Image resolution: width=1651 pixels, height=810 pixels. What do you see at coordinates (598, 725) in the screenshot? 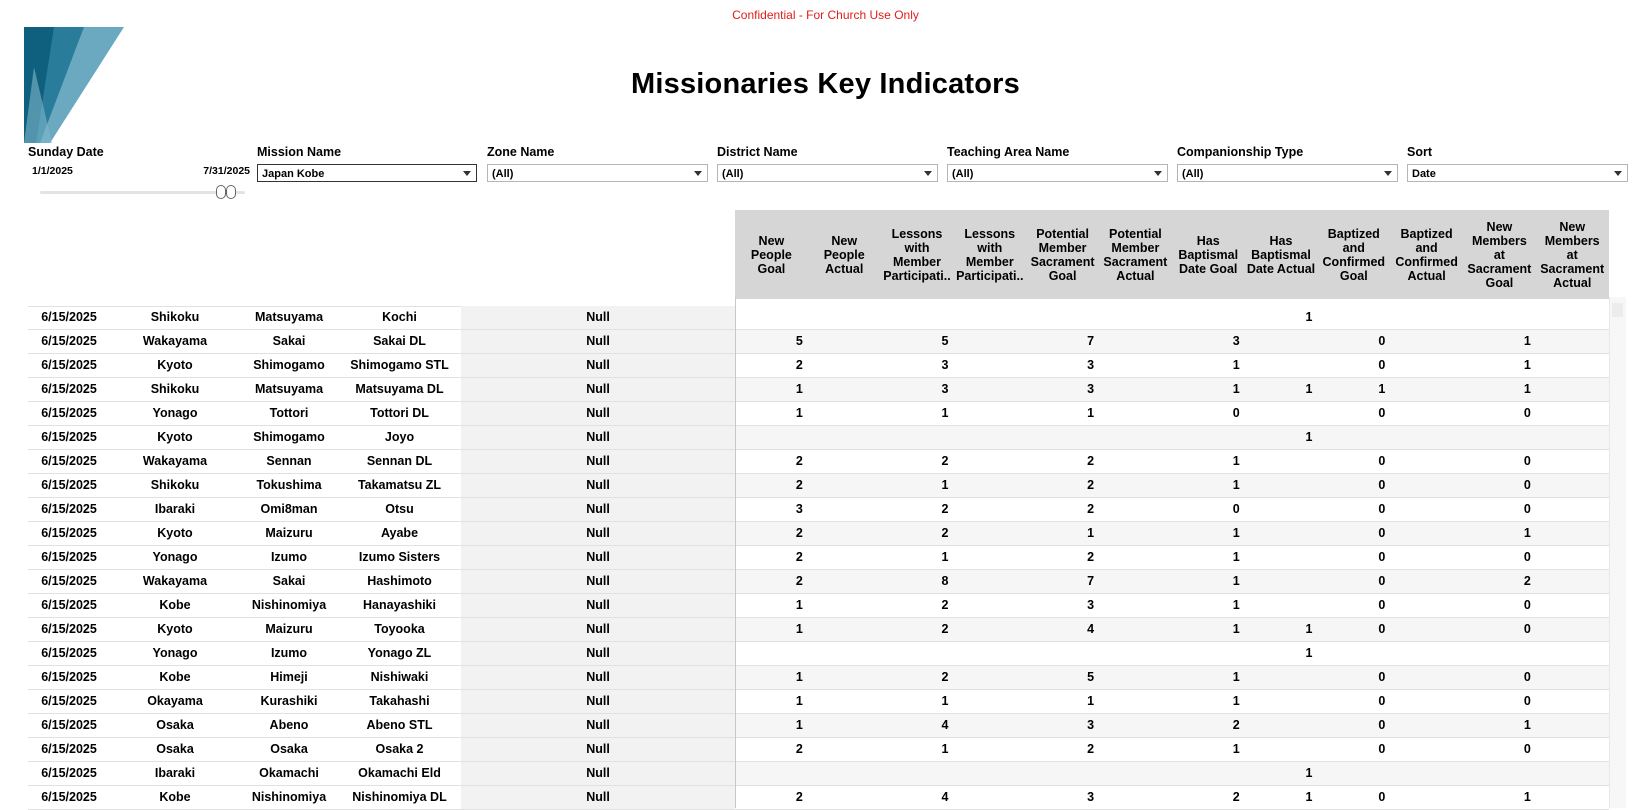
I see `companionship-type-cell: Null` at bounding box center [598, 725].